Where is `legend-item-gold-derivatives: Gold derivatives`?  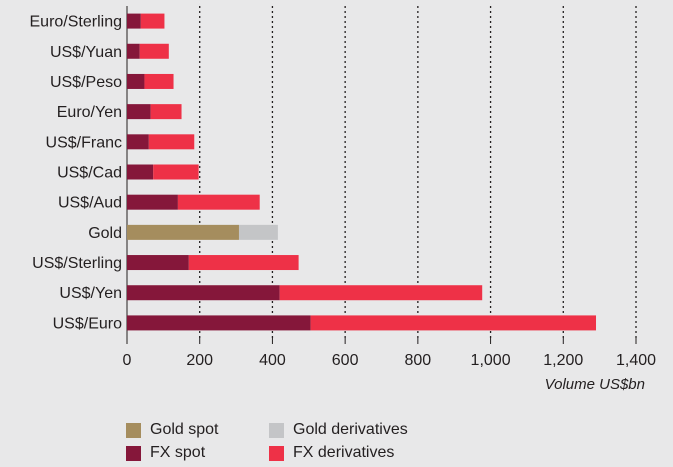
legend-item-gold-derivatives: Gold derivatives is located at coordinates (369, 430).